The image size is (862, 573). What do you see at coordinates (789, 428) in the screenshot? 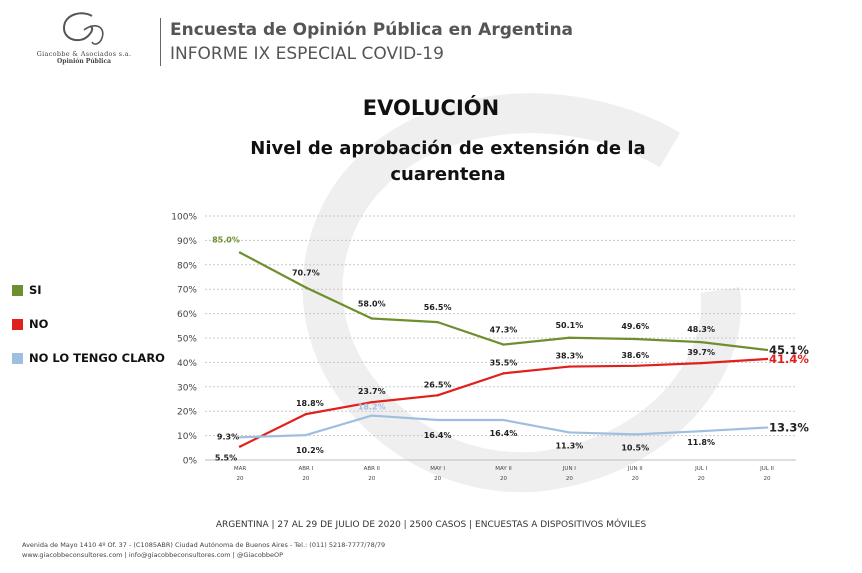
I see `data-label: 13.3%` at bounding box center [789, 428].